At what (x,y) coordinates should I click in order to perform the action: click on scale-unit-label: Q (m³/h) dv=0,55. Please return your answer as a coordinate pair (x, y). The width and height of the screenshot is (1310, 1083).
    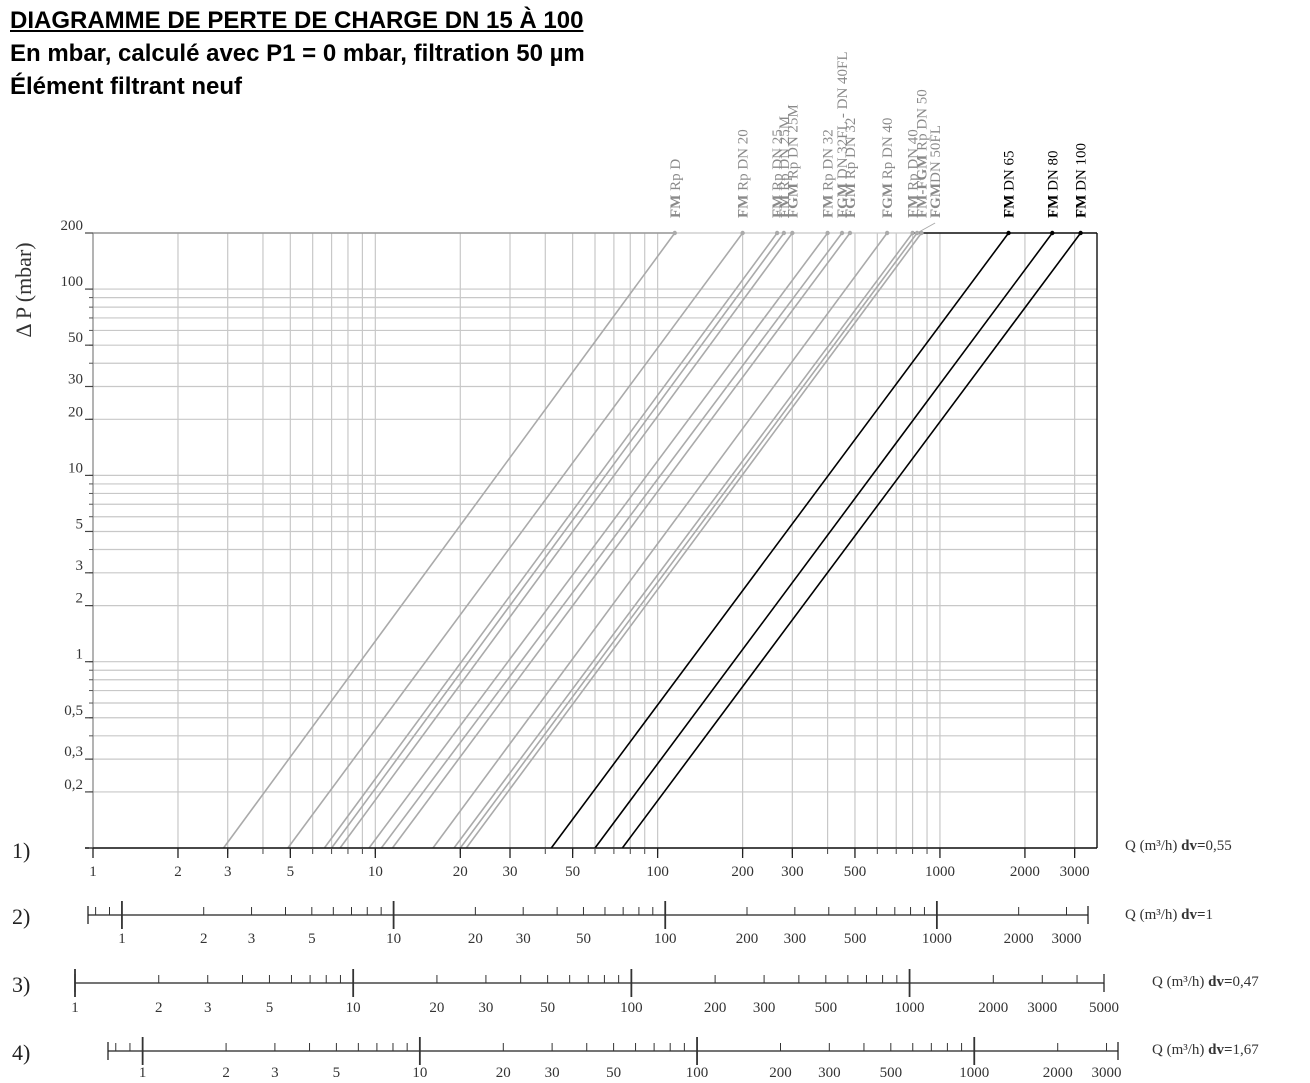
    Looking at the image, I should click on (1178, 846).